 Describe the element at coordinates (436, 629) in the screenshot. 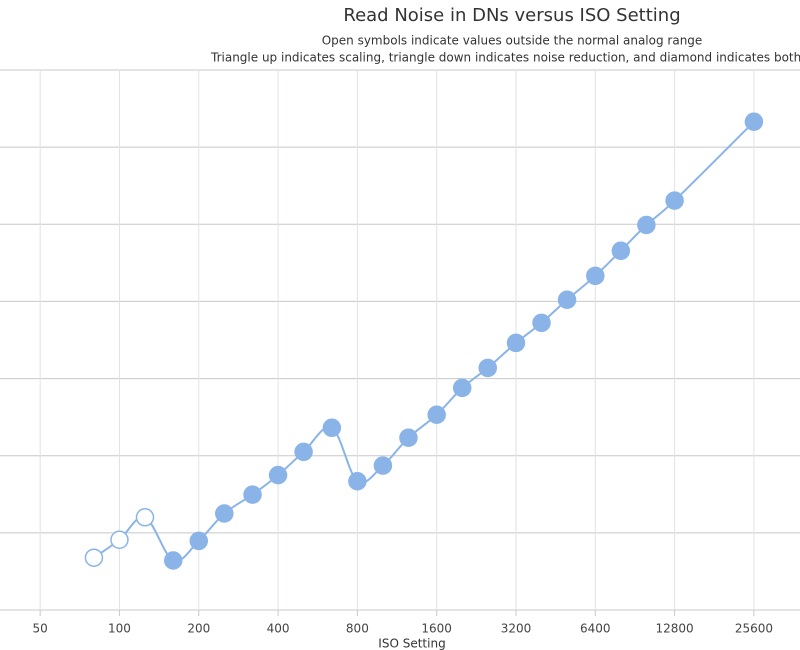

I see `x-tick-label: 1600` at that location.